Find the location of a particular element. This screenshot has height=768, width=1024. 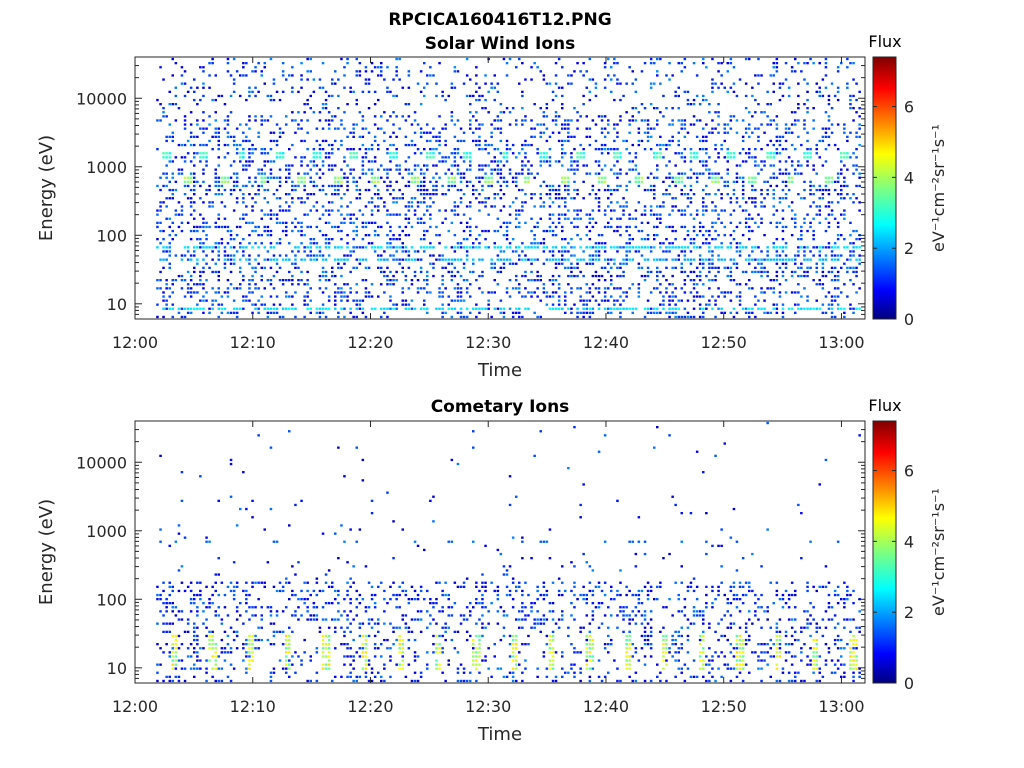

x-axis-label: Time is located at coordinates (499, 370).